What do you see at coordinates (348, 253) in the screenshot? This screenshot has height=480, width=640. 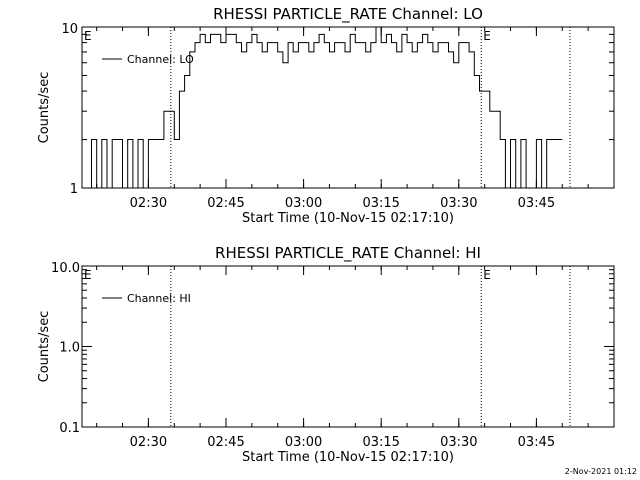 I see `chart-title: RHESSI PARTICLE_RATE Channel: HI` at bounding box center [348, 253].